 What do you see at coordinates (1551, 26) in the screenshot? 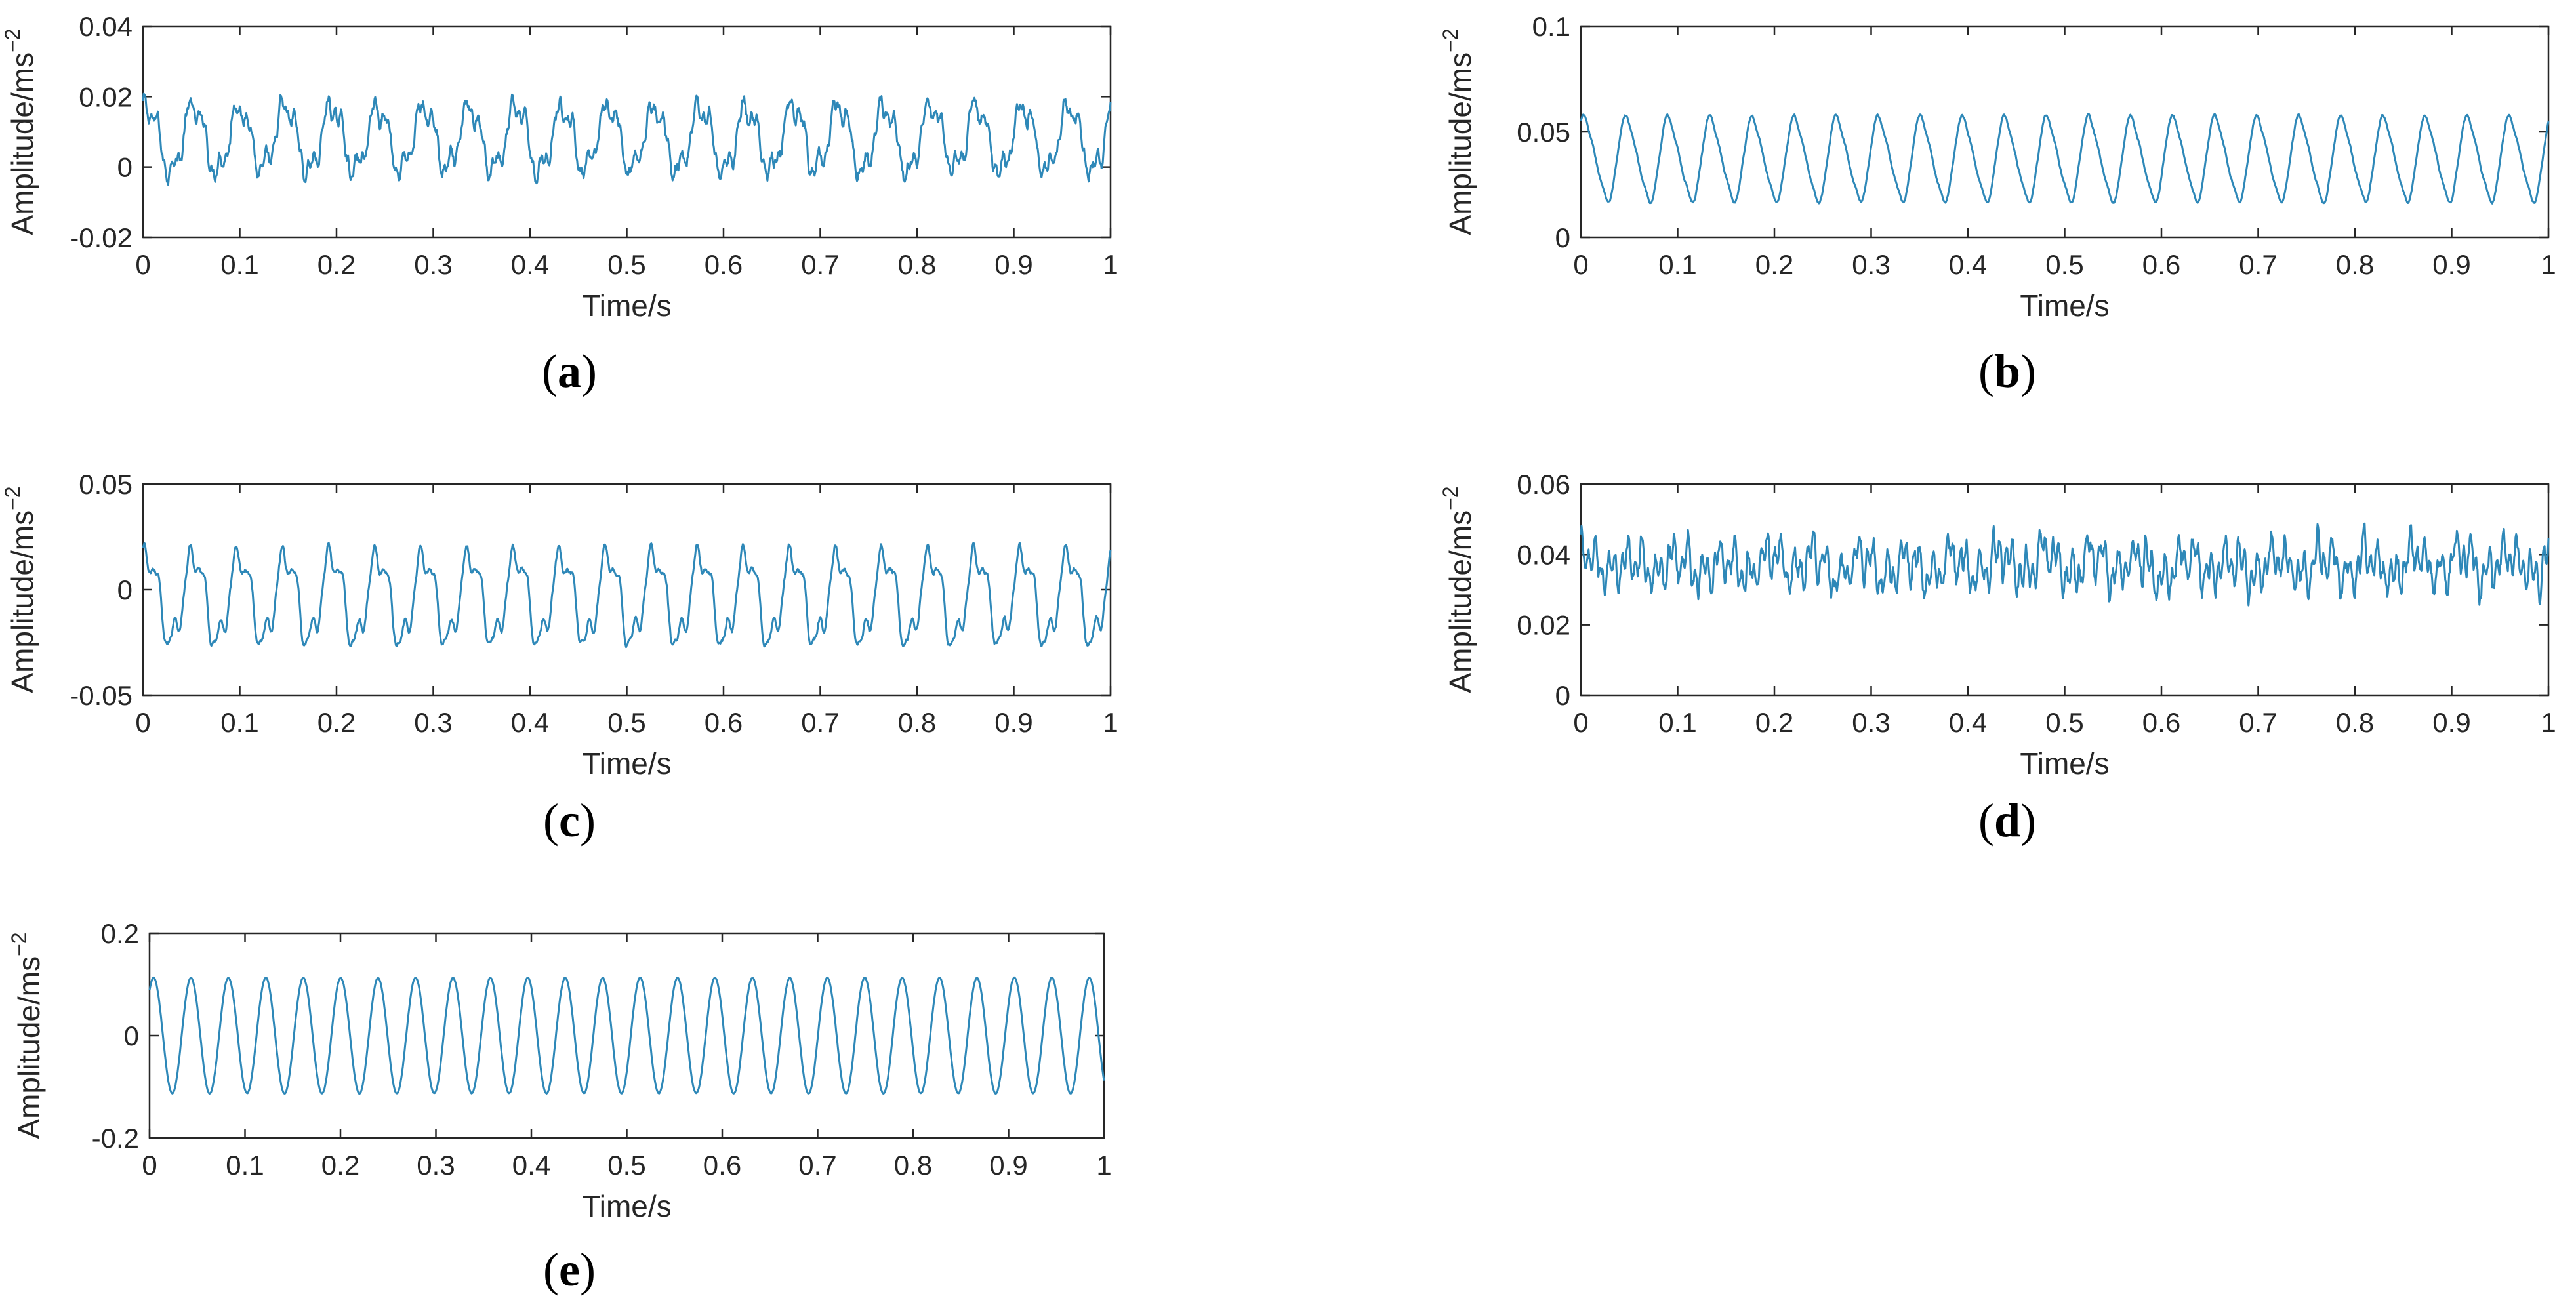
I see `y-tick-label: 0.1` at bounding box center [1551, 26].